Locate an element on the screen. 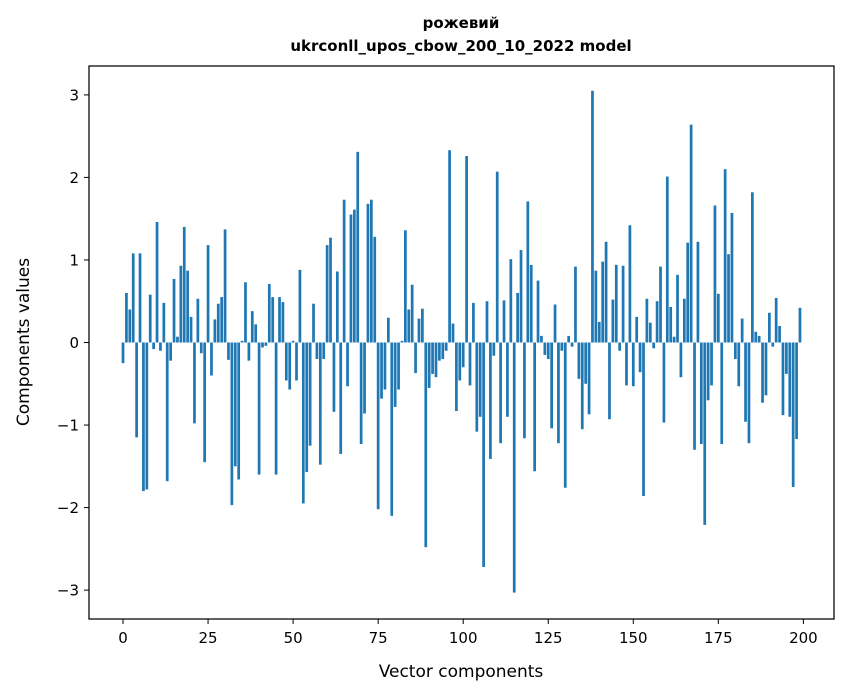 The height and width of the screenshot is (696, 847). y-tick-label: −2 is located at coordinates (68, 508).